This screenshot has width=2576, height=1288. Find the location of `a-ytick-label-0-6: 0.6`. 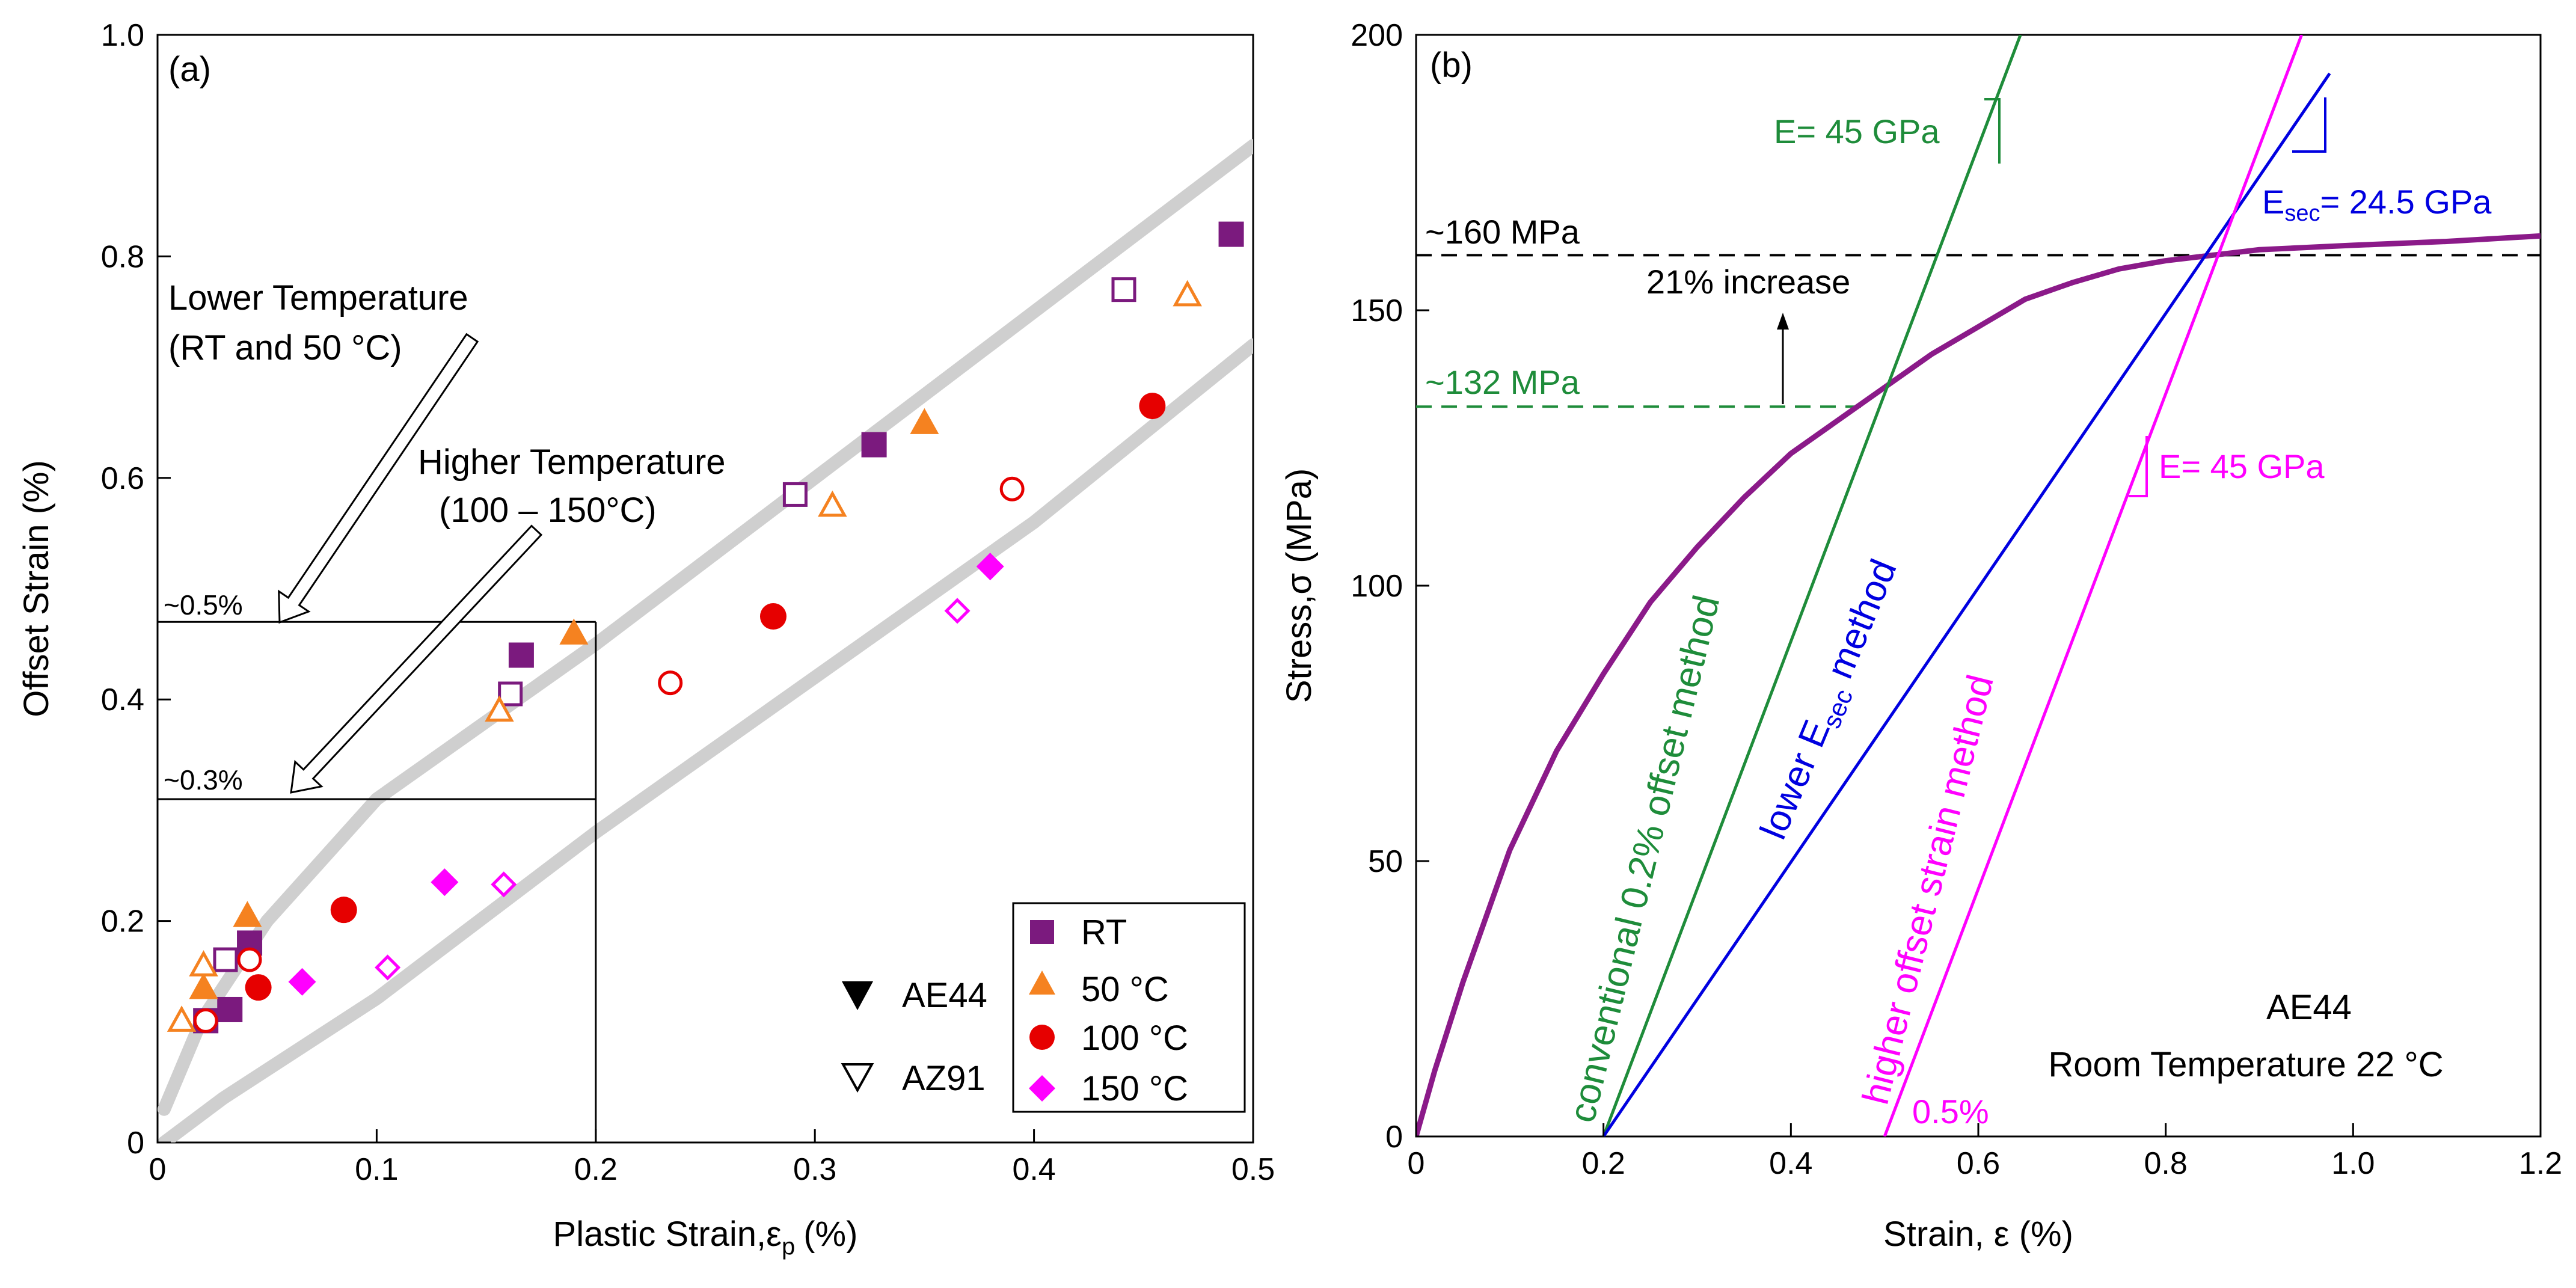

a-ytick-label-0-6: 0.6 is located at coordinates (122, 478).